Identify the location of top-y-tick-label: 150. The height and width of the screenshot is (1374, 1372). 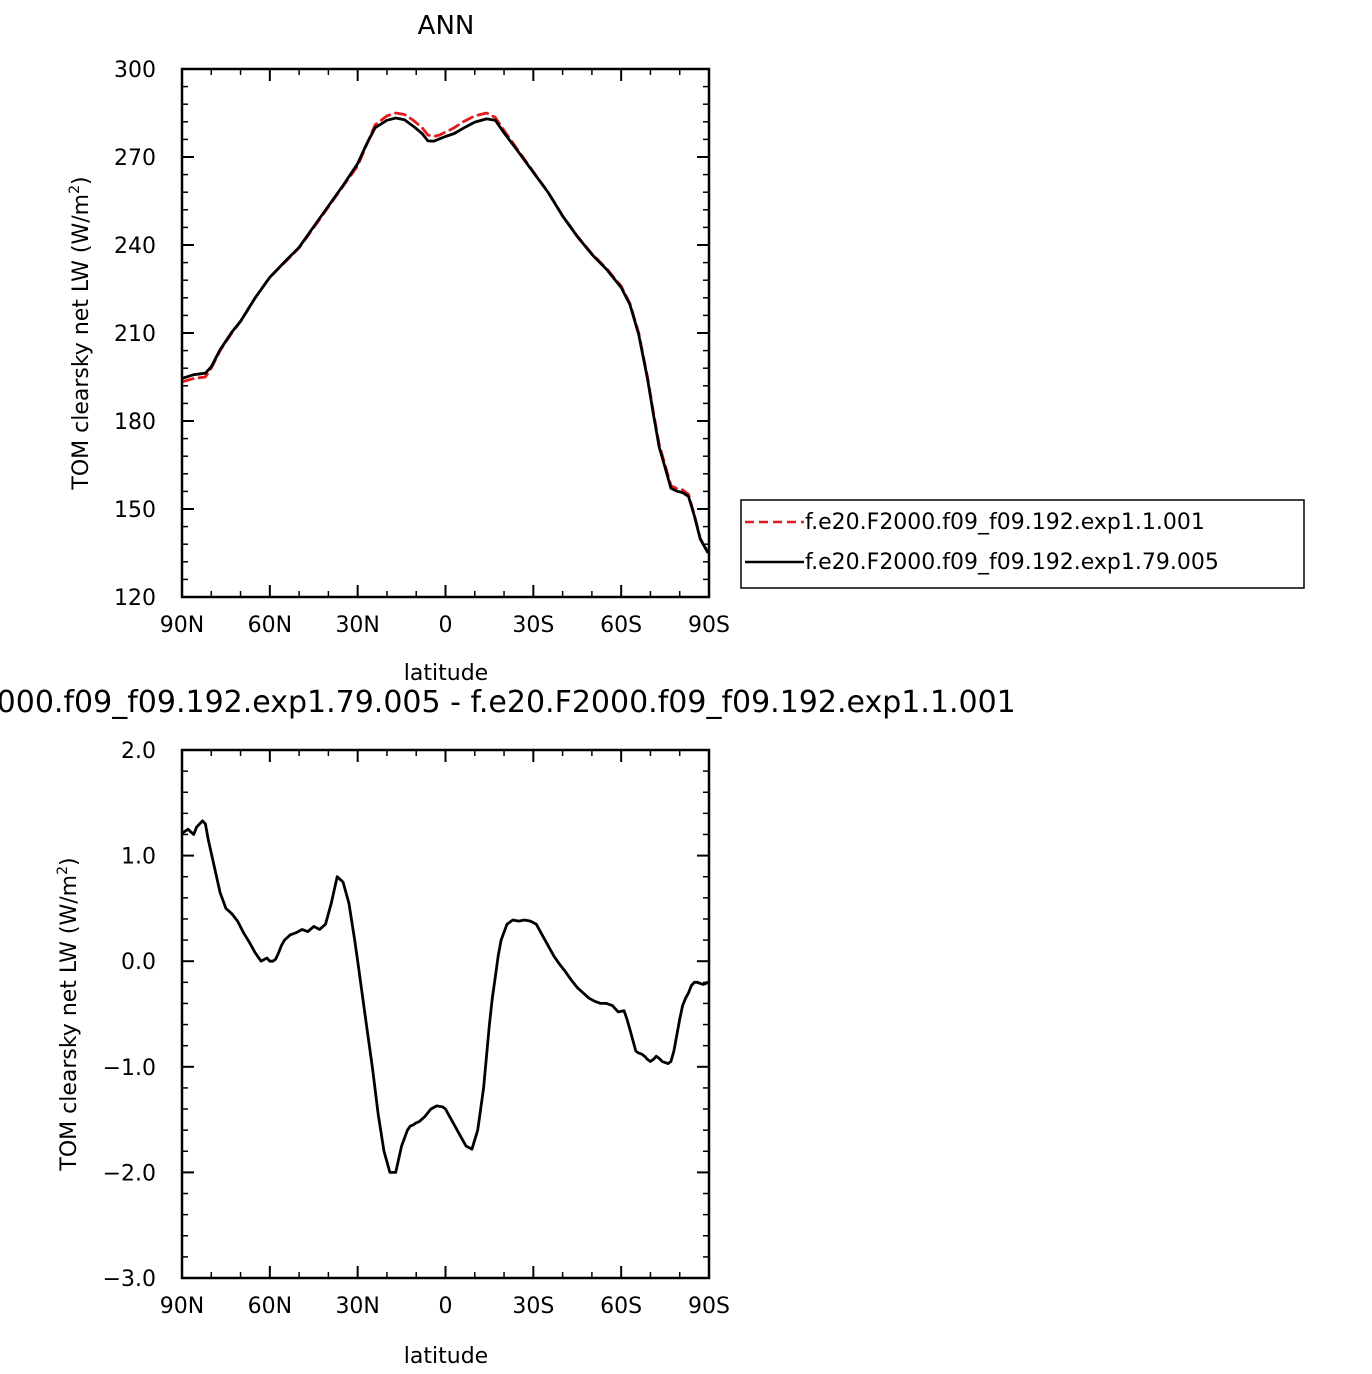
(135, 510).